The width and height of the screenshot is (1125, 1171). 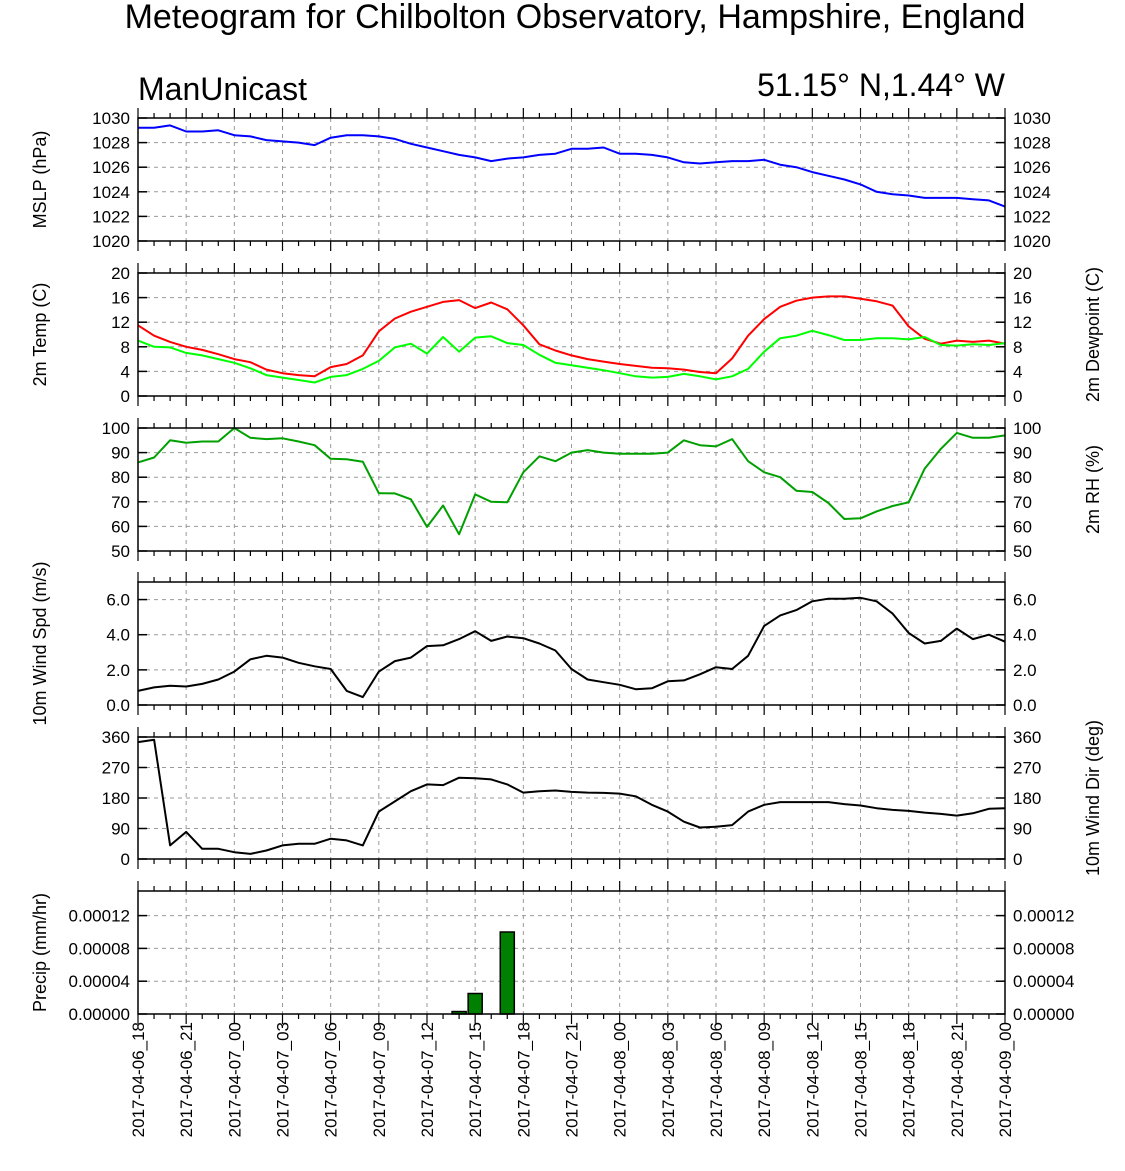 What do you see at coordinates (1017, 347) in the screenshot?
I see `y-tick-label-right: 8` at bounding box center [1017, 347].